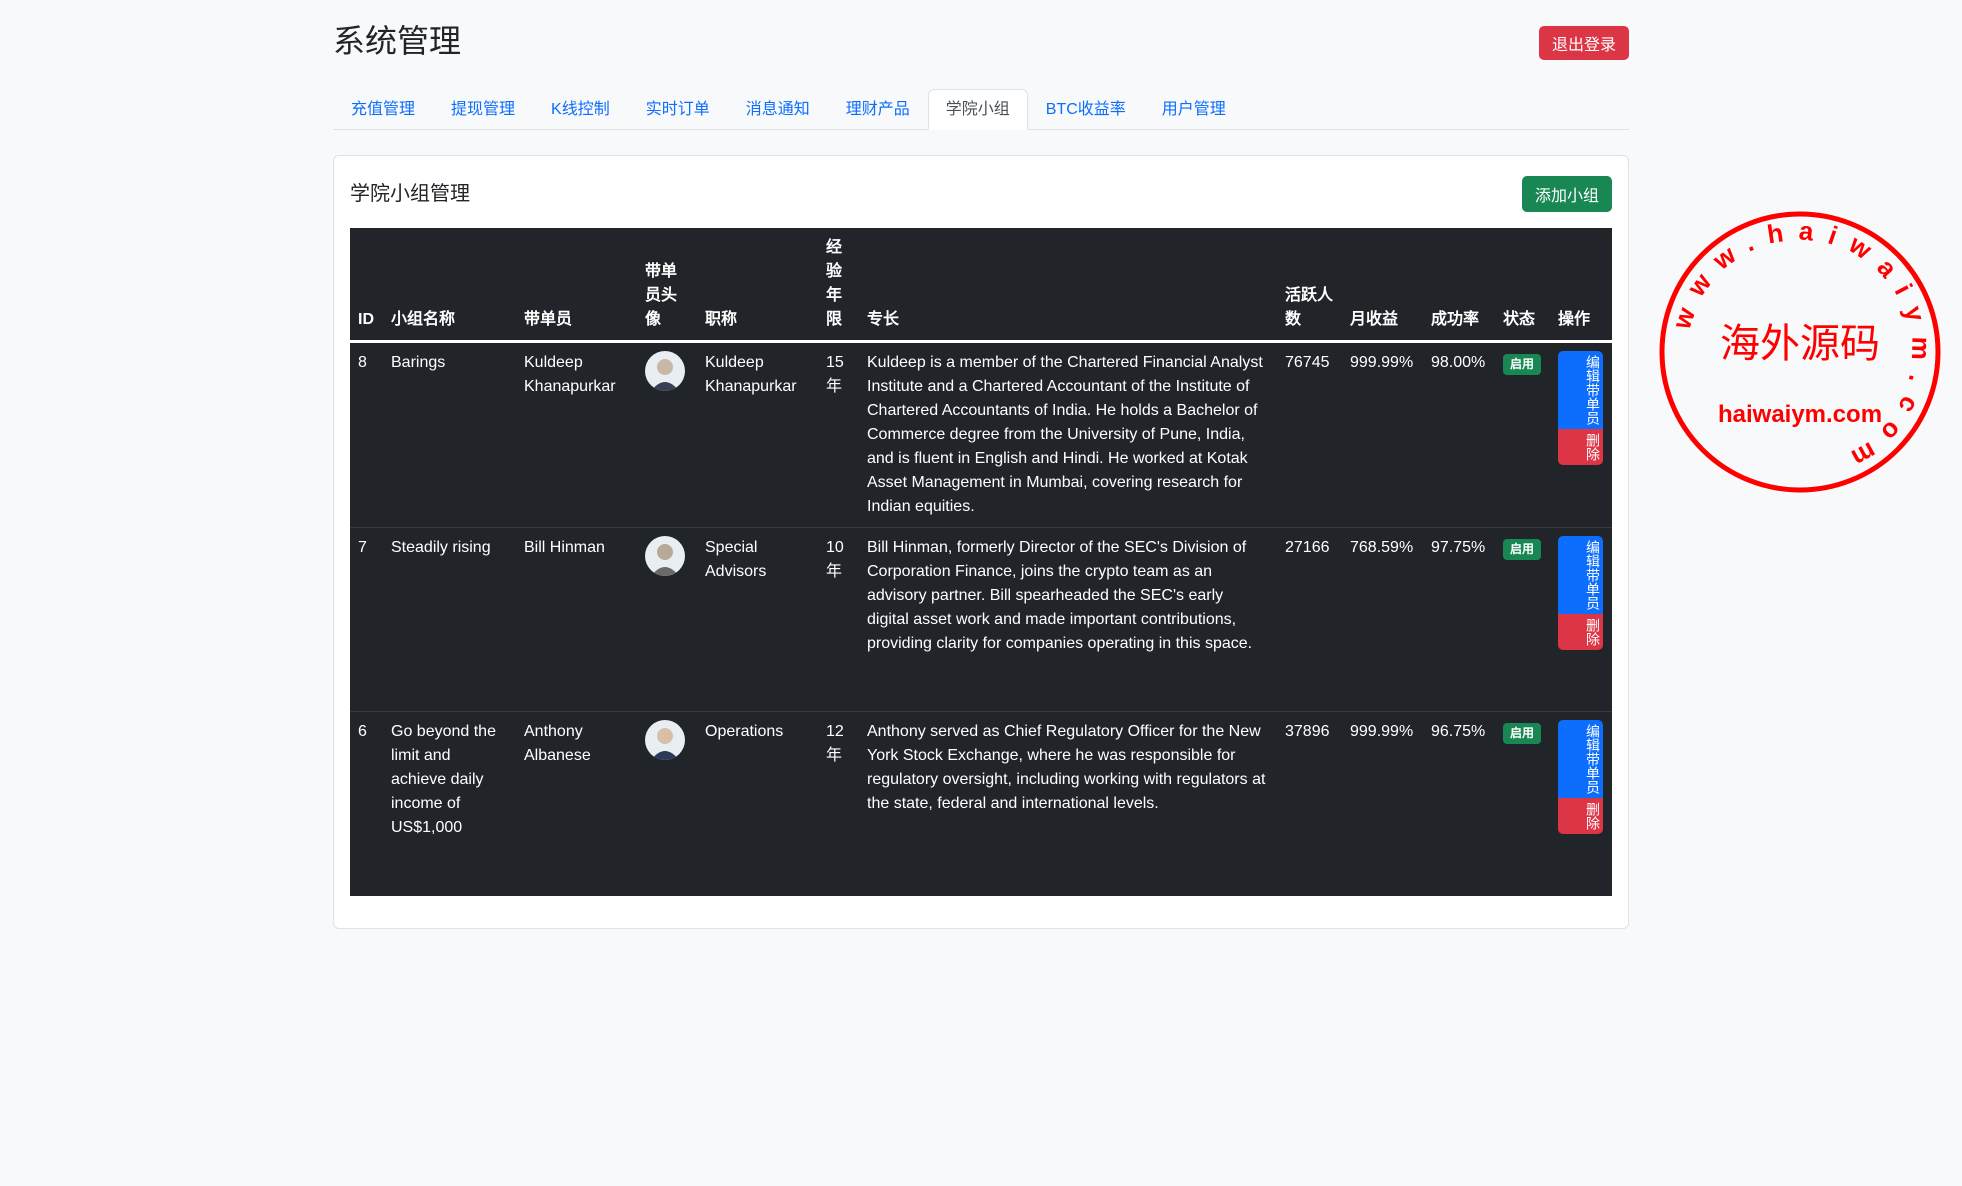  I want to click on tab-7: BTC收益率, so click(1085, 109).